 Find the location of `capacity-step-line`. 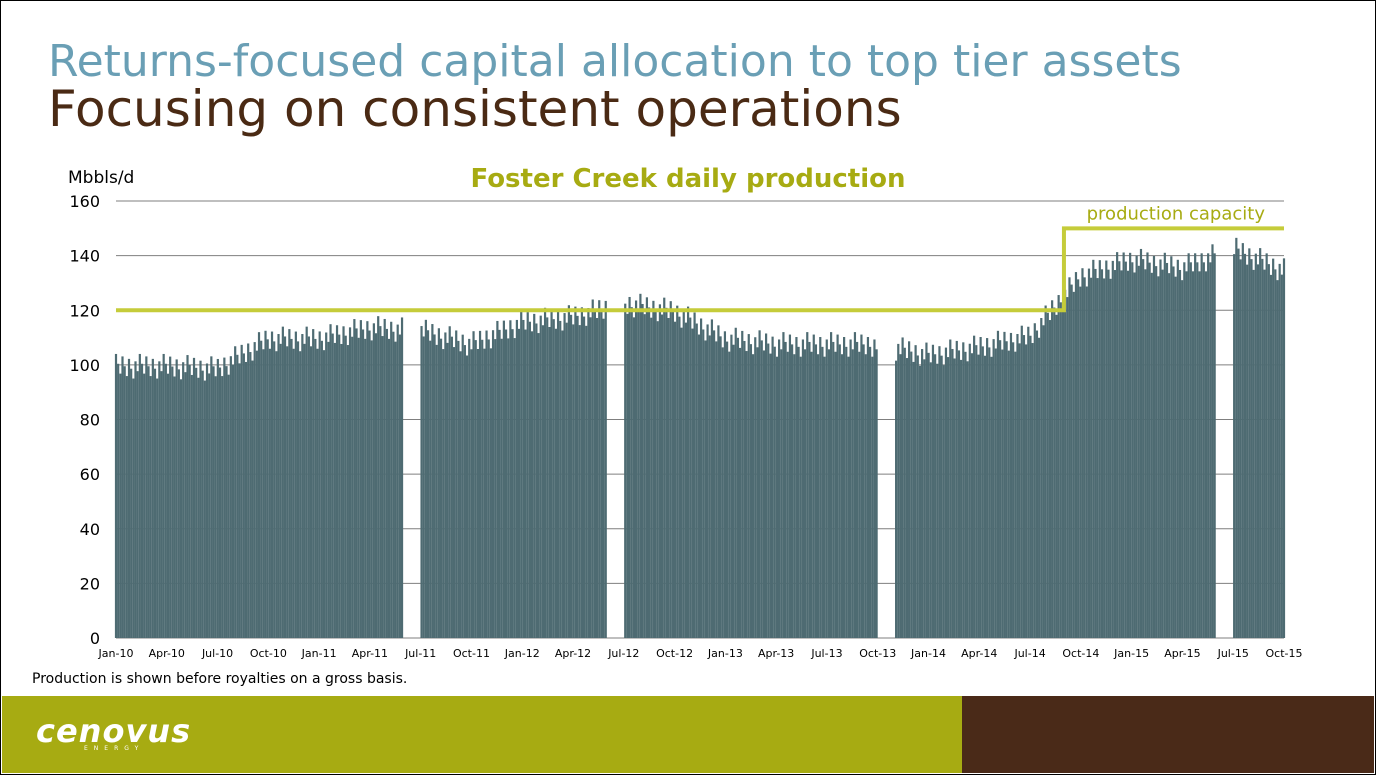

capacity-step-line is located at coordinates (700, 269).